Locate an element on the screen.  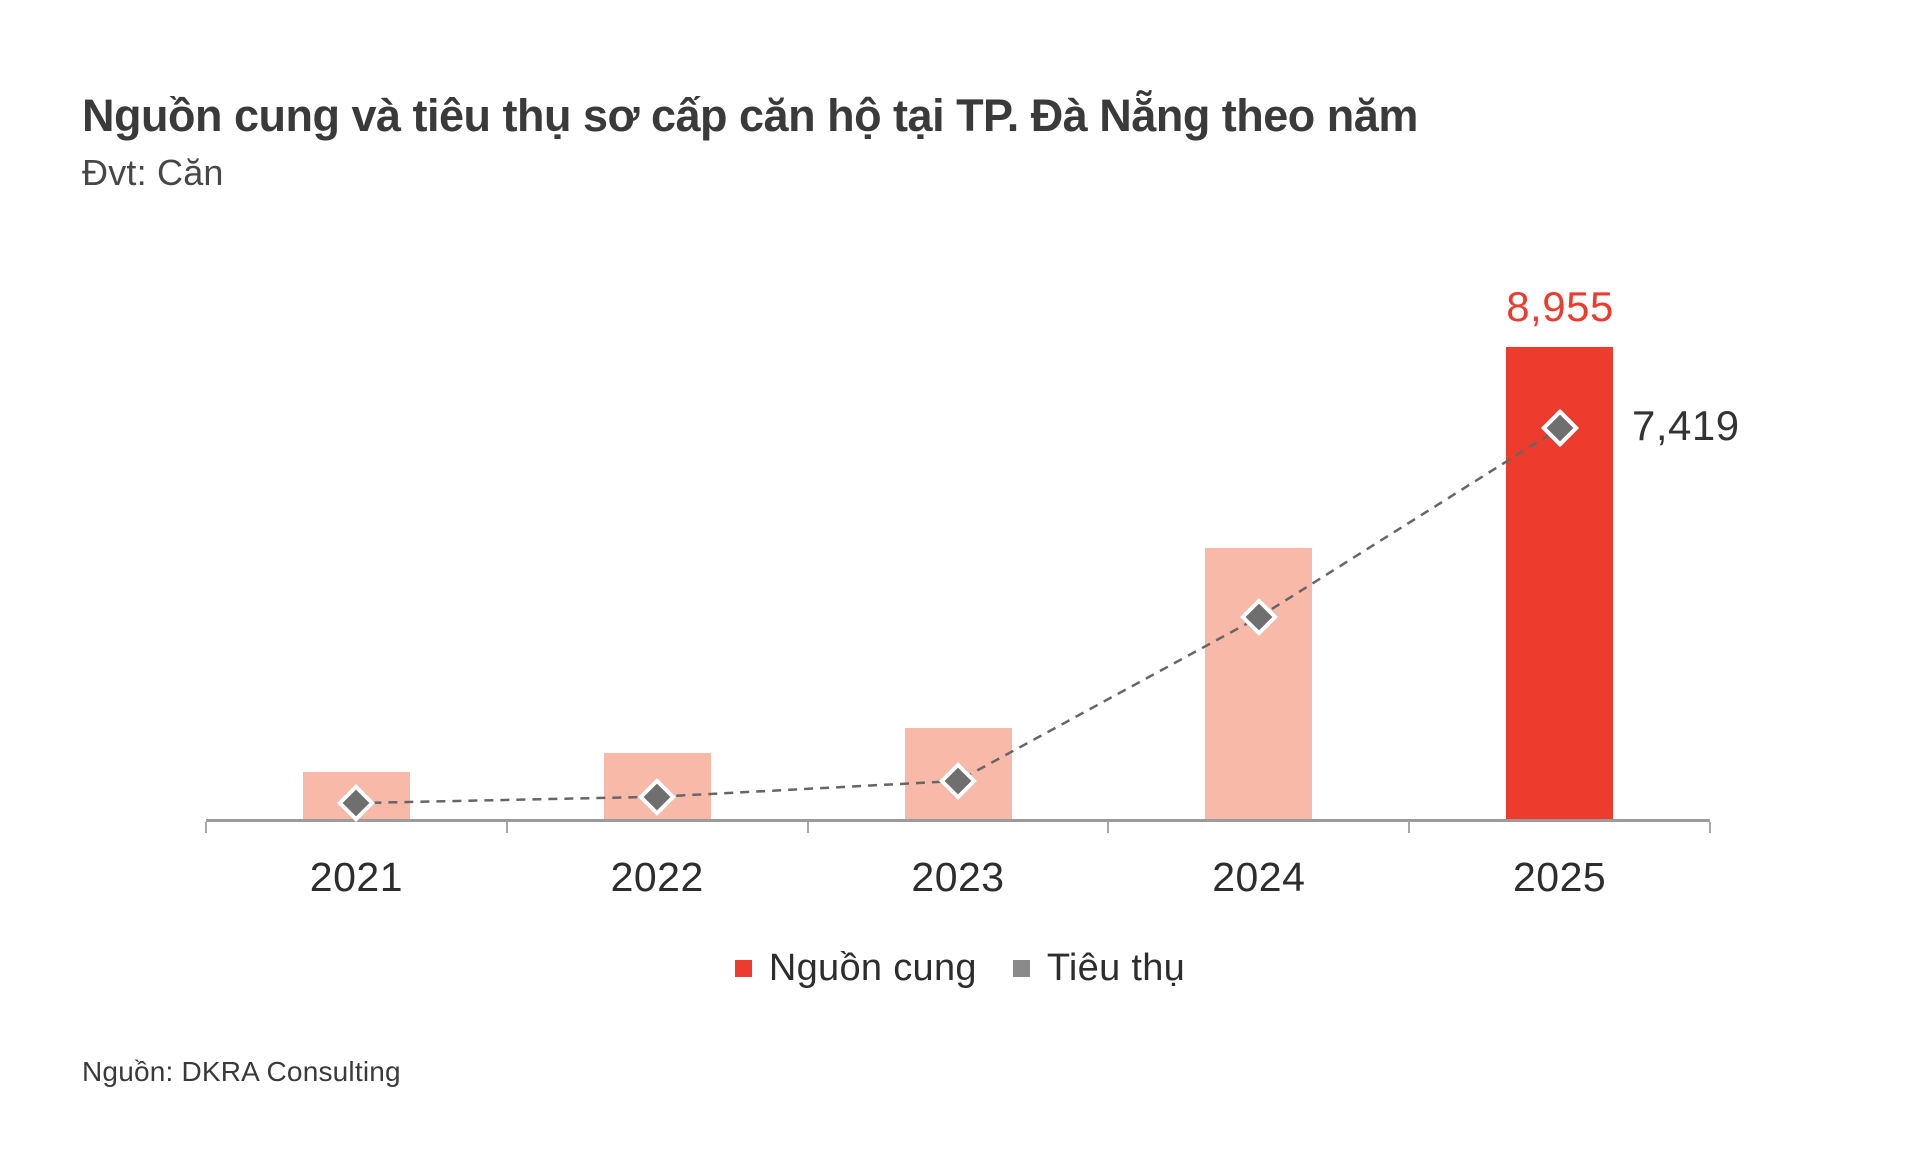
bar-2024 is located at coordinates (1259, 683).